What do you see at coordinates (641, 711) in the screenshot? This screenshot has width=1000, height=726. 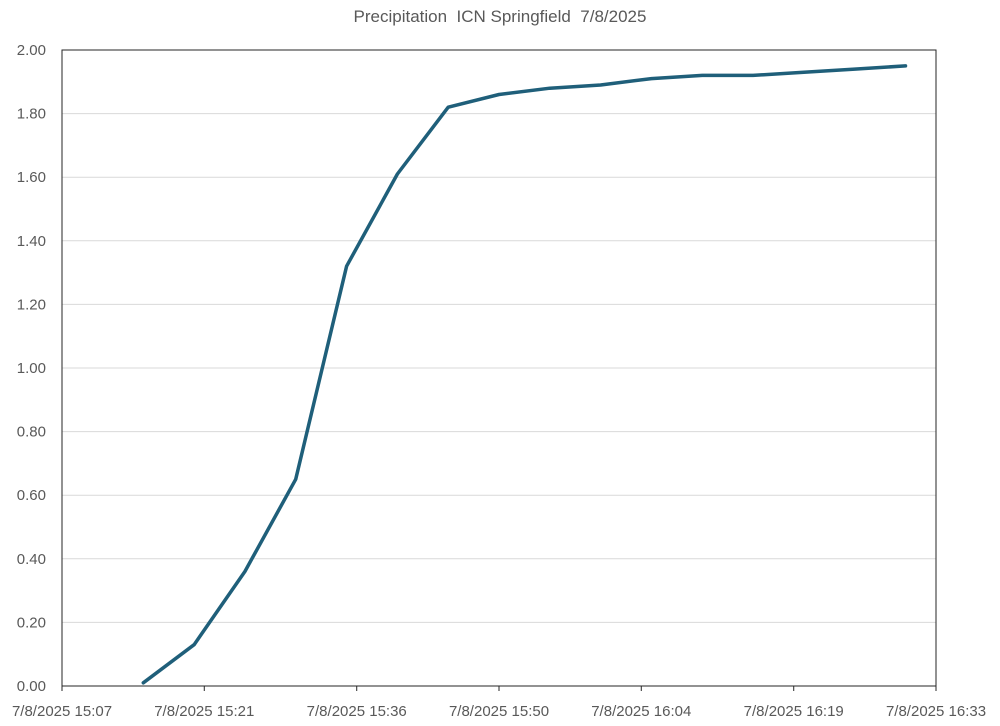 I see `x-tick-label: 7/8/2025 16:04` at bounding box center [641, 711].